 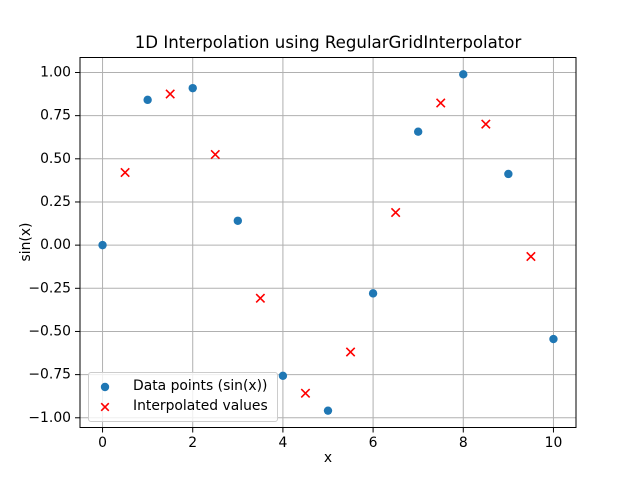 I want to click on legend-label-data-points: Data points (sin(x)), so click(x=200, y=386).